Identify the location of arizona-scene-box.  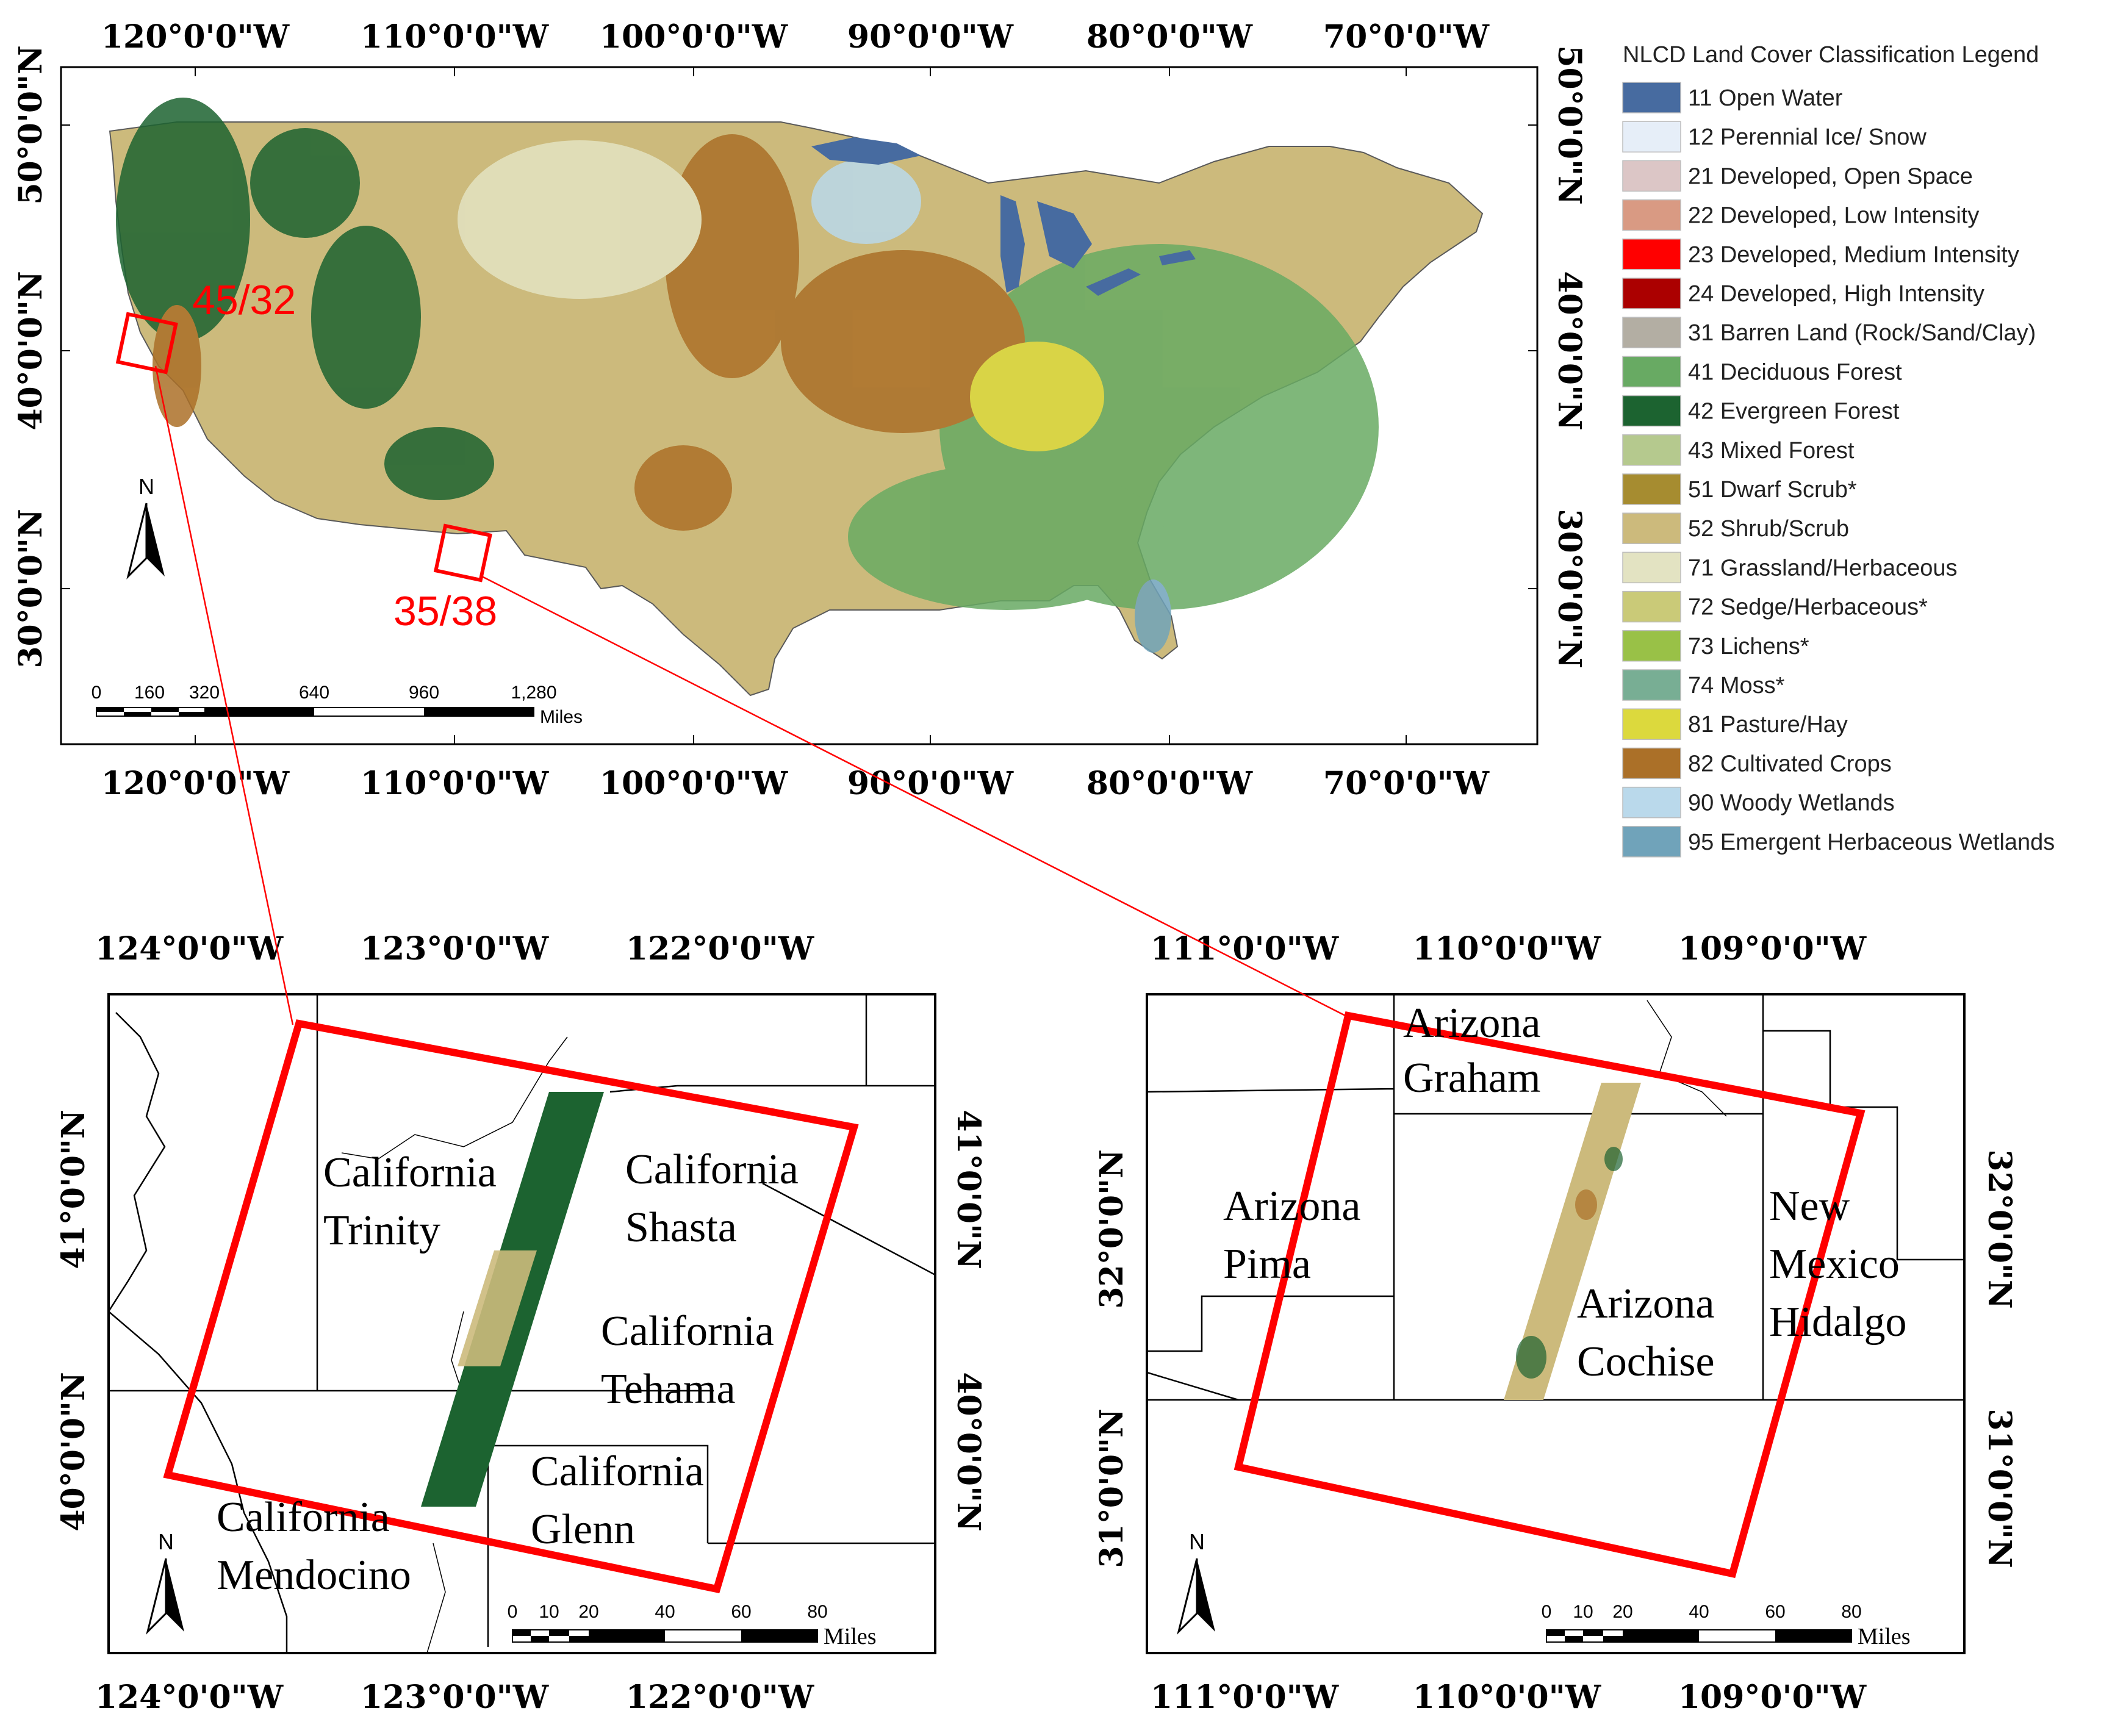
(1550, 1295).